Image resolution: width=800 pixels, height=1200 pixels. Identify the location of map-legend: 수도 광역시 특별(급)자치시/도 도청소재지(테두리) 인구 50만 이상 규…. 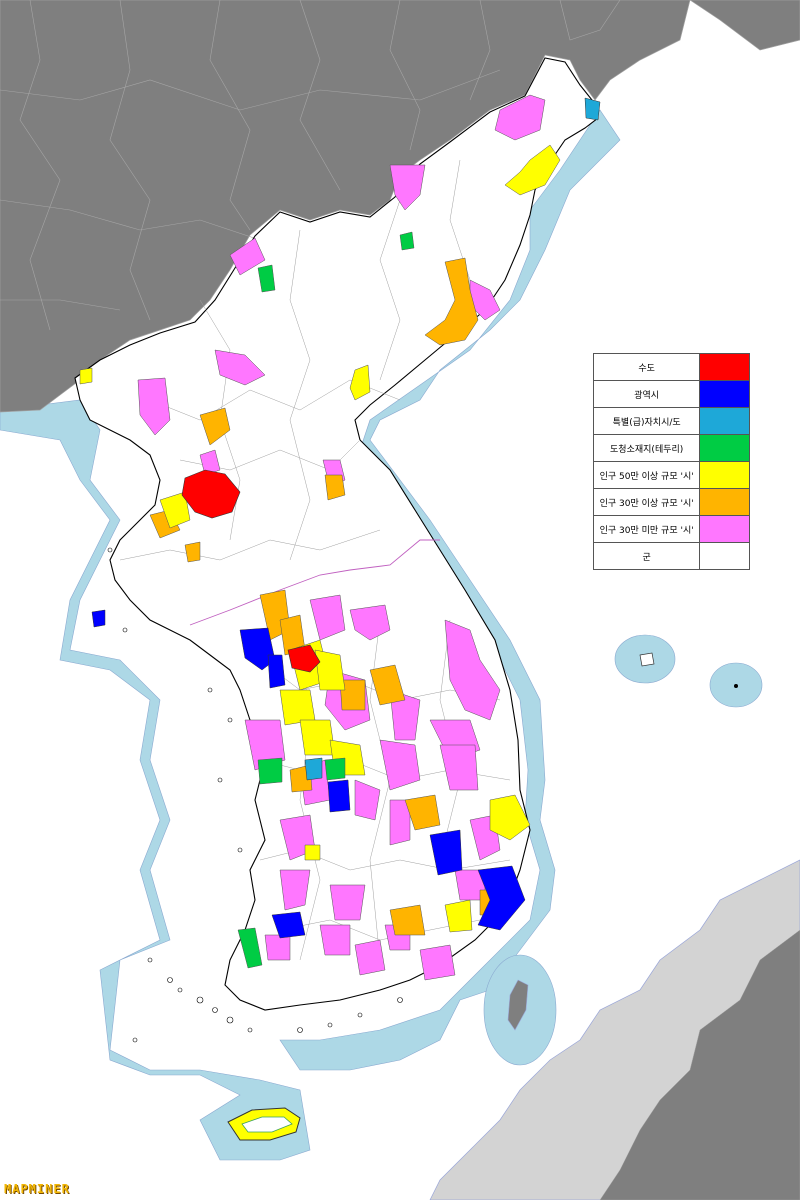
(671, 461).